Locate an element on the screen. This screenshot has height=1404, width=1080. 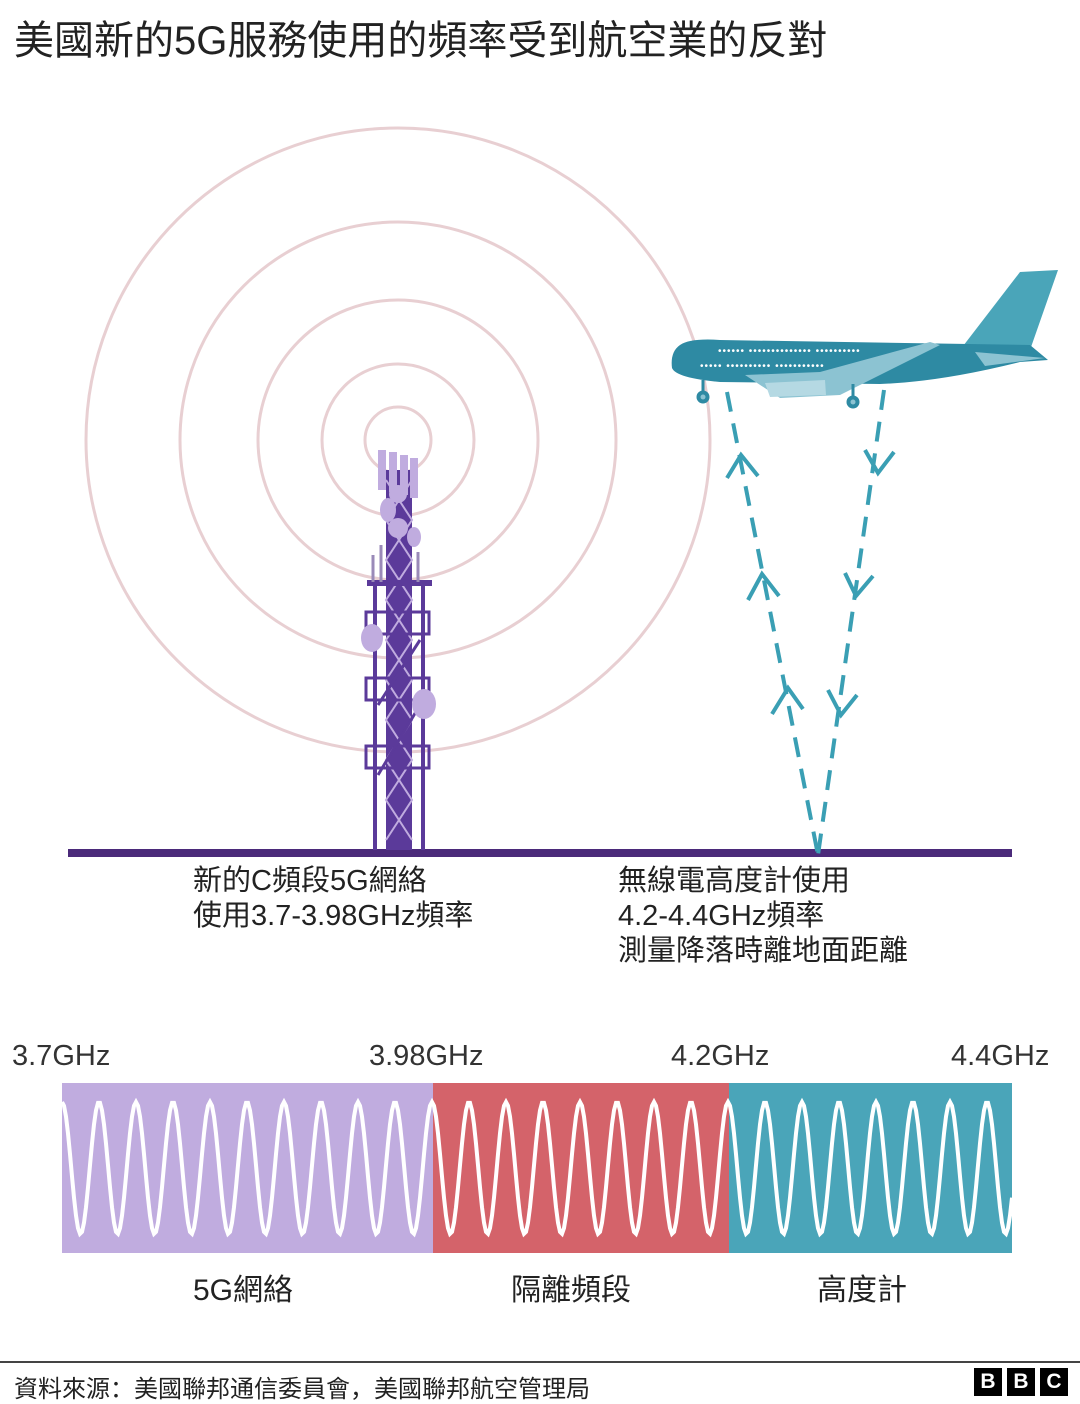
radar-altimeter-dashed-arrows is located at coordinates (810, 622).